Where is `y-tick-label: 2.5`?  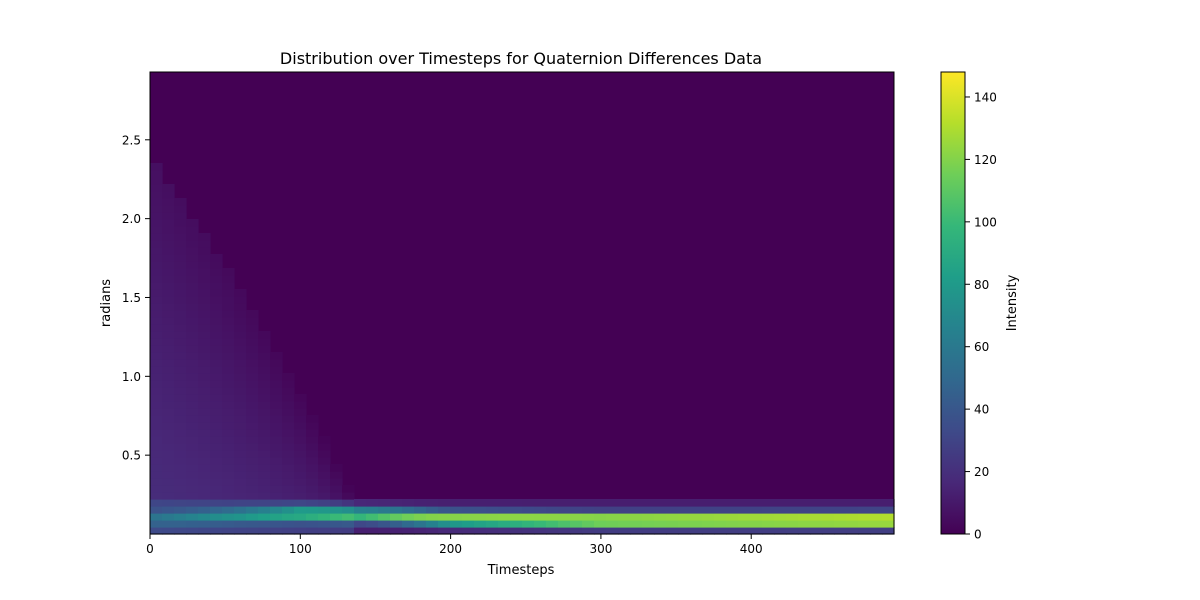
y-tick-label: 2.5 is located at coordinates (131, 140).